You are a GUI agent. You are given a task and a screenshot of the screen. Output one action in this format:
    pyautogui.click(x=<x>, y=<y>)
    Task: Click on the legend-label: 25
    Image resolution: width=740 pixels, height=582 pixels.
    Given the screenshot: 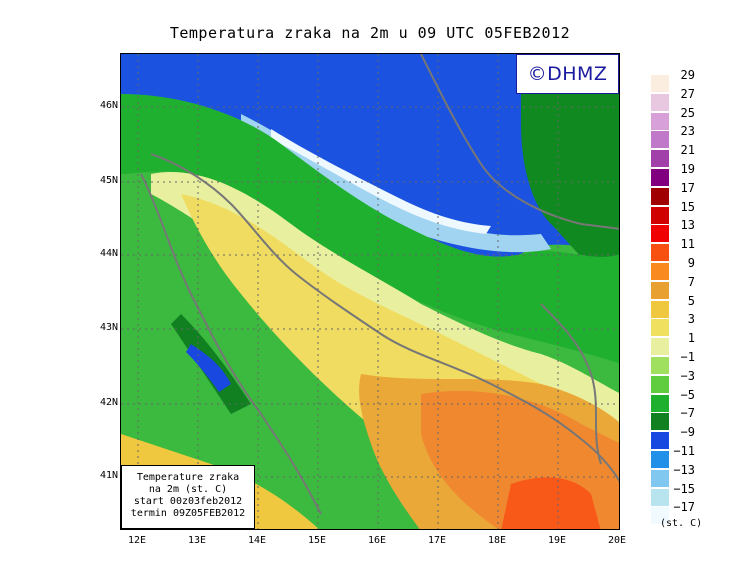 What is the action you would take?
    pyautogui.click(x=687, y=112)
    